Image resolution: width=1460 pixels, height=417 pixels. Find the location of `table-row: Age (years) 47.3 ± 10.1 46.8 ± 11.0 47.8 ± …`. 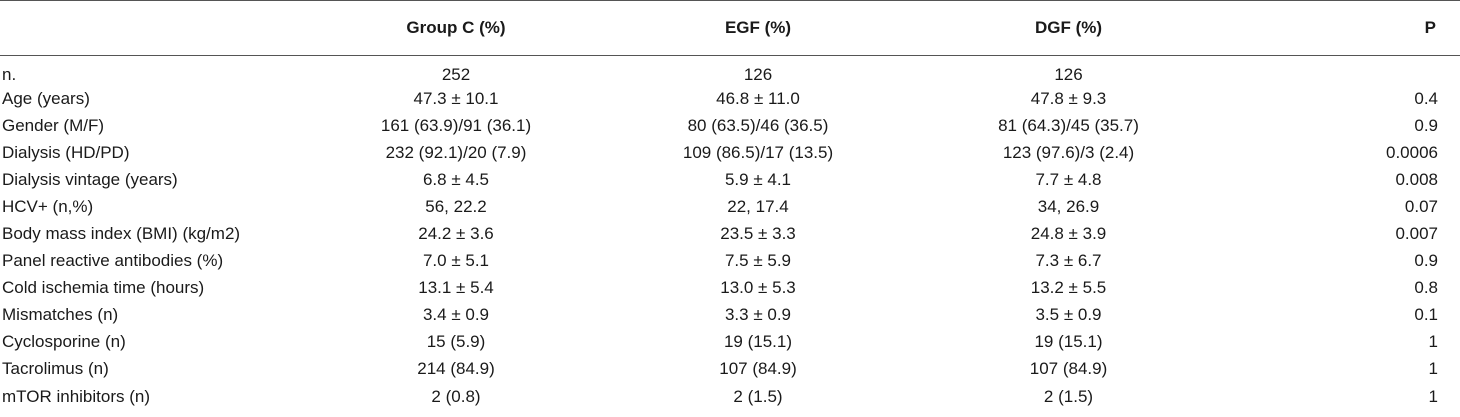

table-row: Age (years) 47.3 ± 10.1 46.8 ± 11.0 47.8 ± … is located at coordinates (730, 98).